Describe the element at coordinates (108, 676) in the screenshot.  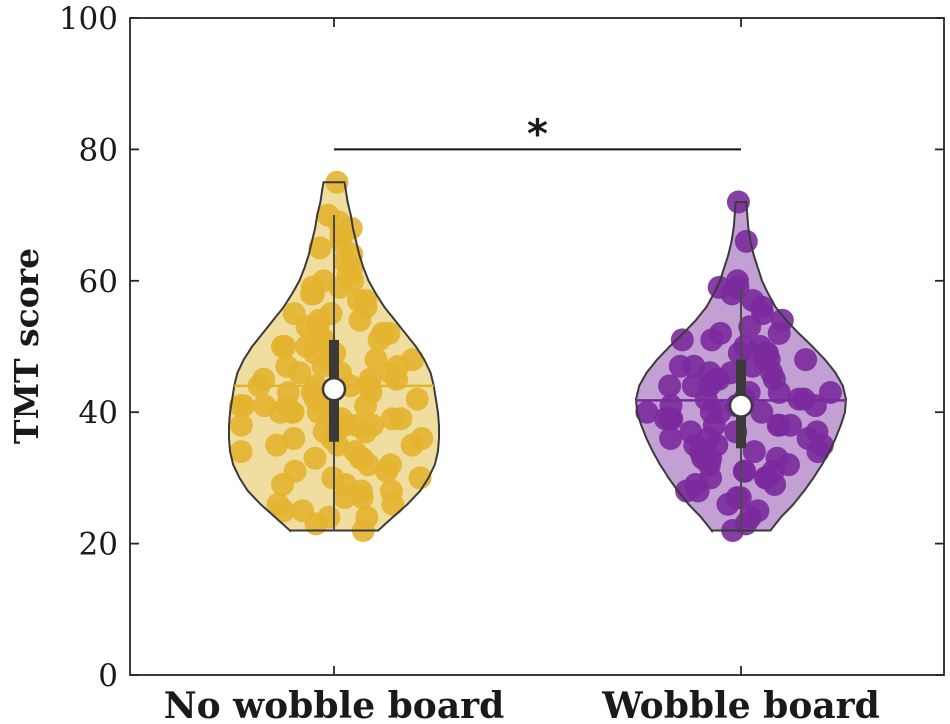
I see `y-tick-label: 0` at that location.